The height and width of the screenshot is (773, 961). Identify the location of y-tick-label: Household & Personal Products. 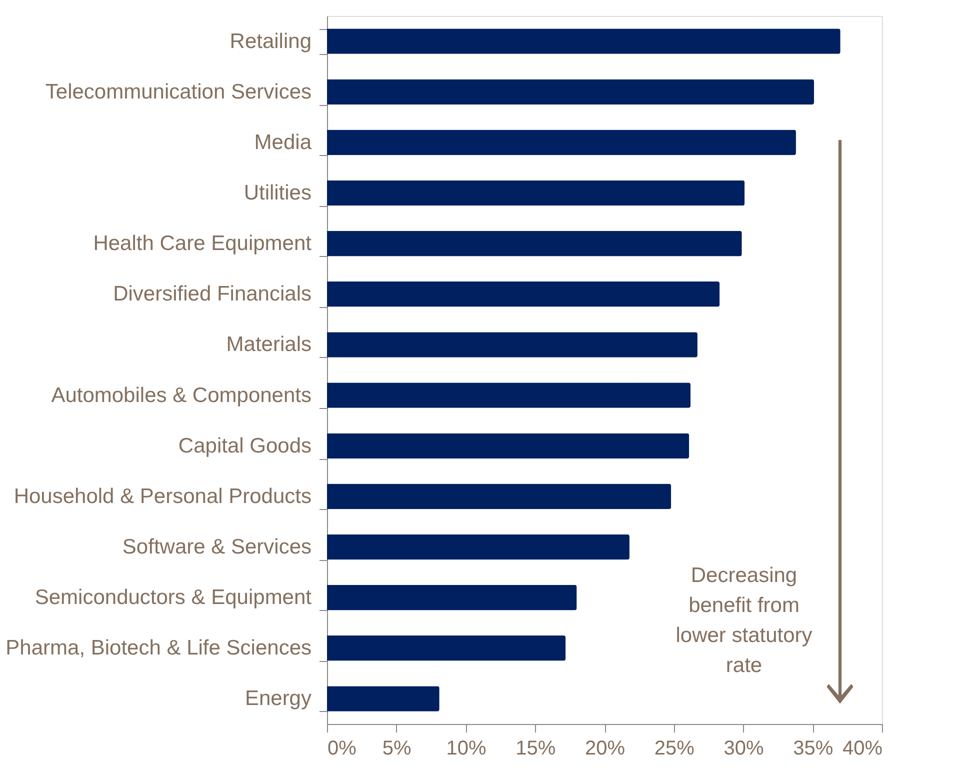
(163, 496).